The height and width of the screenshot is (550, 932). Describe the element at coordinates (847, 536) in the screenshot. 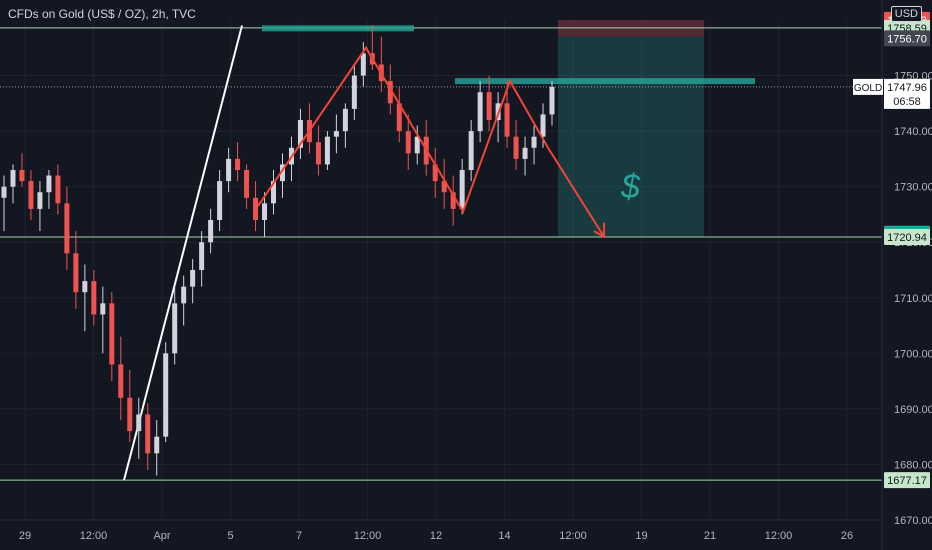

I see `x-tick-label: 26` at that location.